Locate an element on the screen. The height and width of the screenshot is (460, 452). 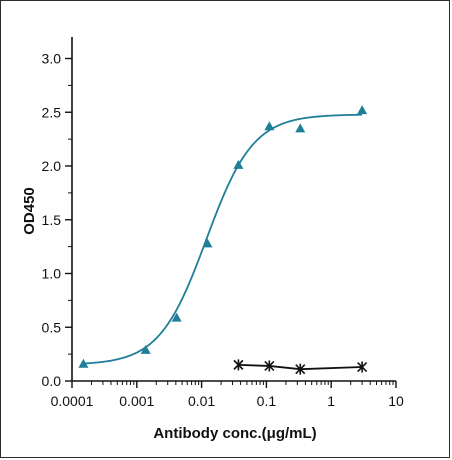
x-axis-label: Antibody conc.(μg/mL) is located at coordinates (234, 433).